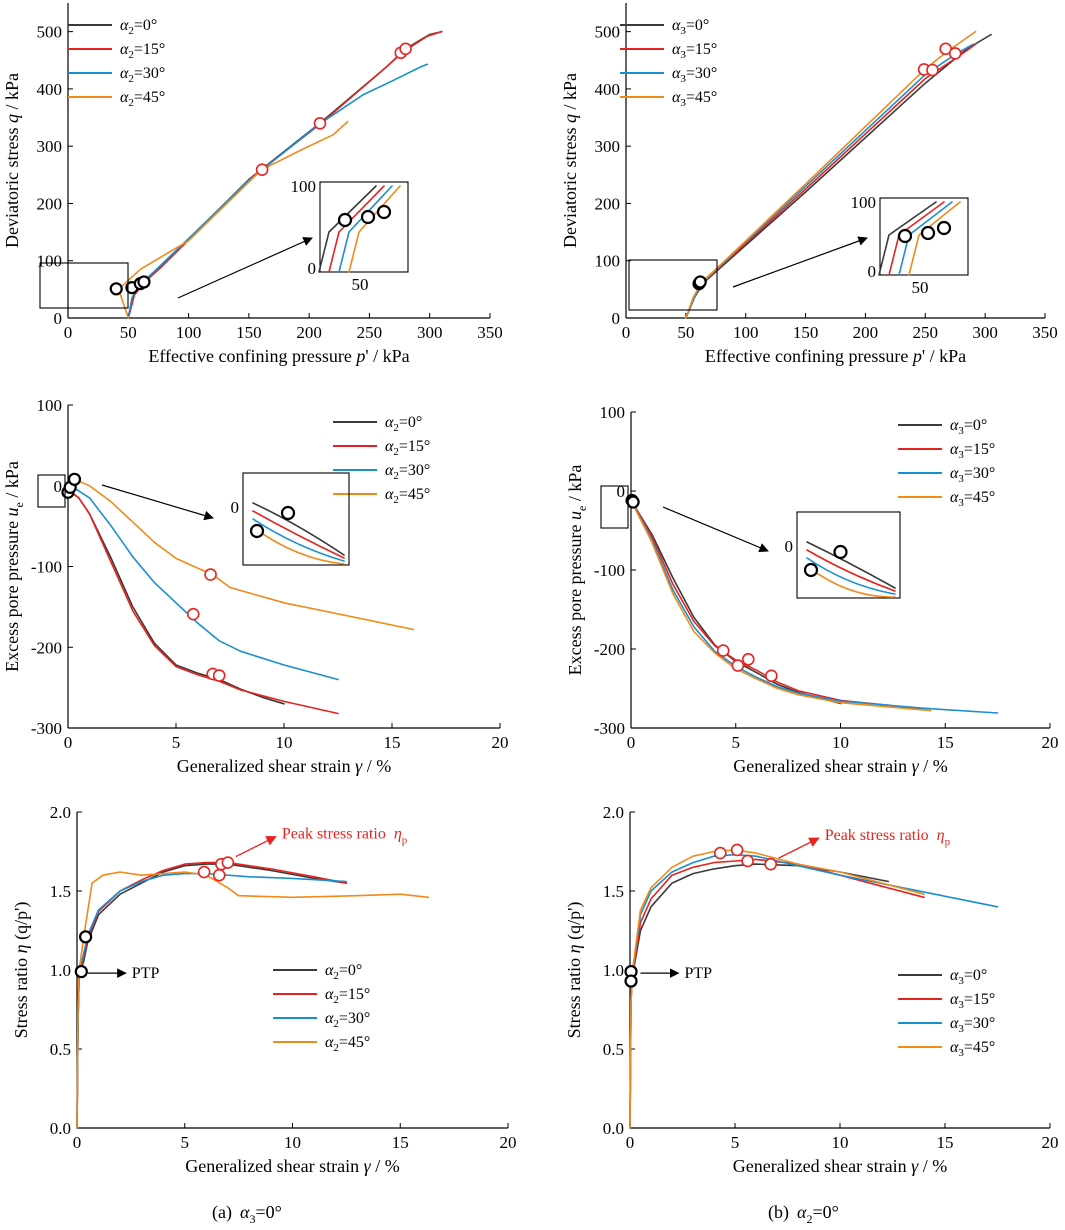 Image resolution: width=1065 pixels, height=1230 pixels. I want to click on y-tick-label: 0.0, so click(60, 1128).